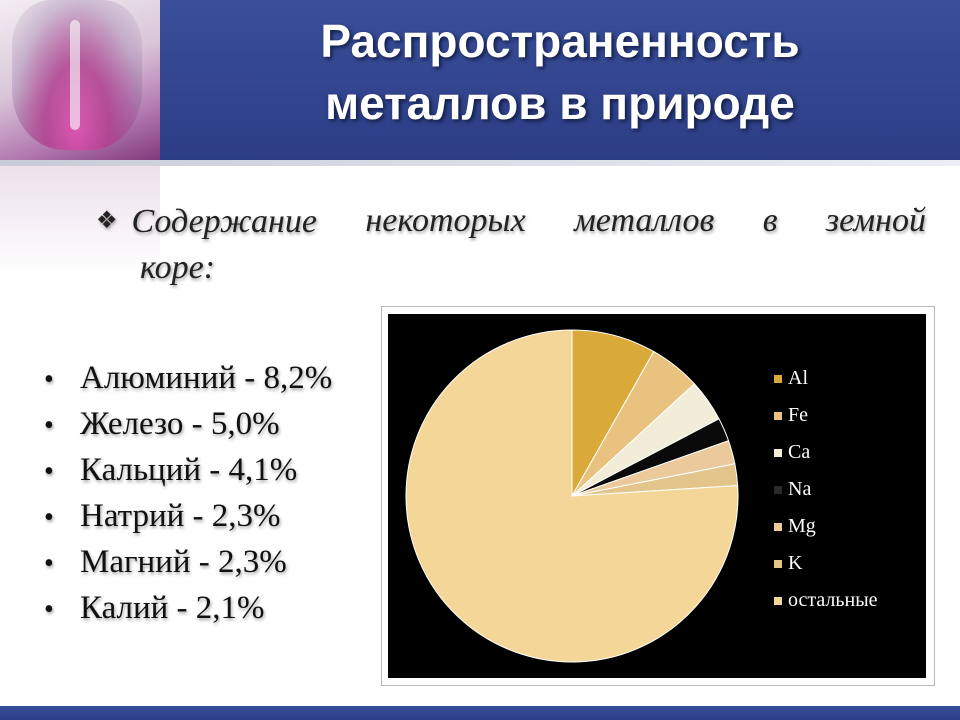  What do you see at coordinates (445, 220) in the screenshot?
I see `subtitle-word: некоторых` at bounding box center [445, 220].